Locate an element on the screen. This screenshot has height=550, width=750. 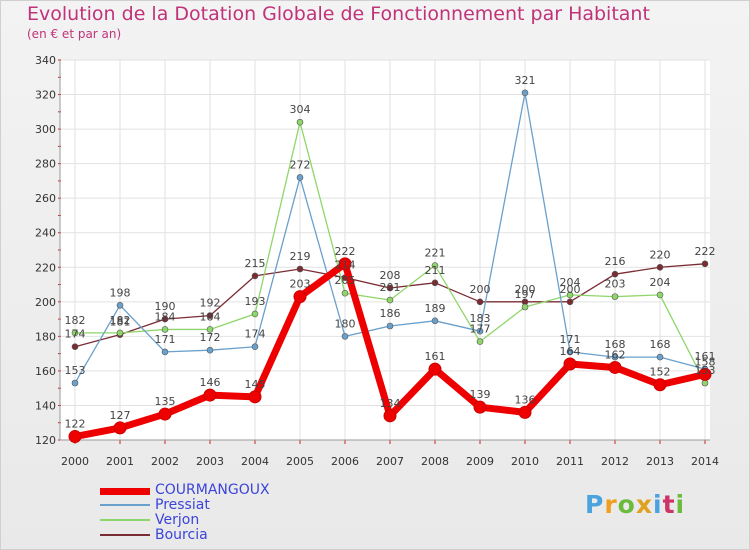
data-label: 193 is located at coordinates (255, 301).